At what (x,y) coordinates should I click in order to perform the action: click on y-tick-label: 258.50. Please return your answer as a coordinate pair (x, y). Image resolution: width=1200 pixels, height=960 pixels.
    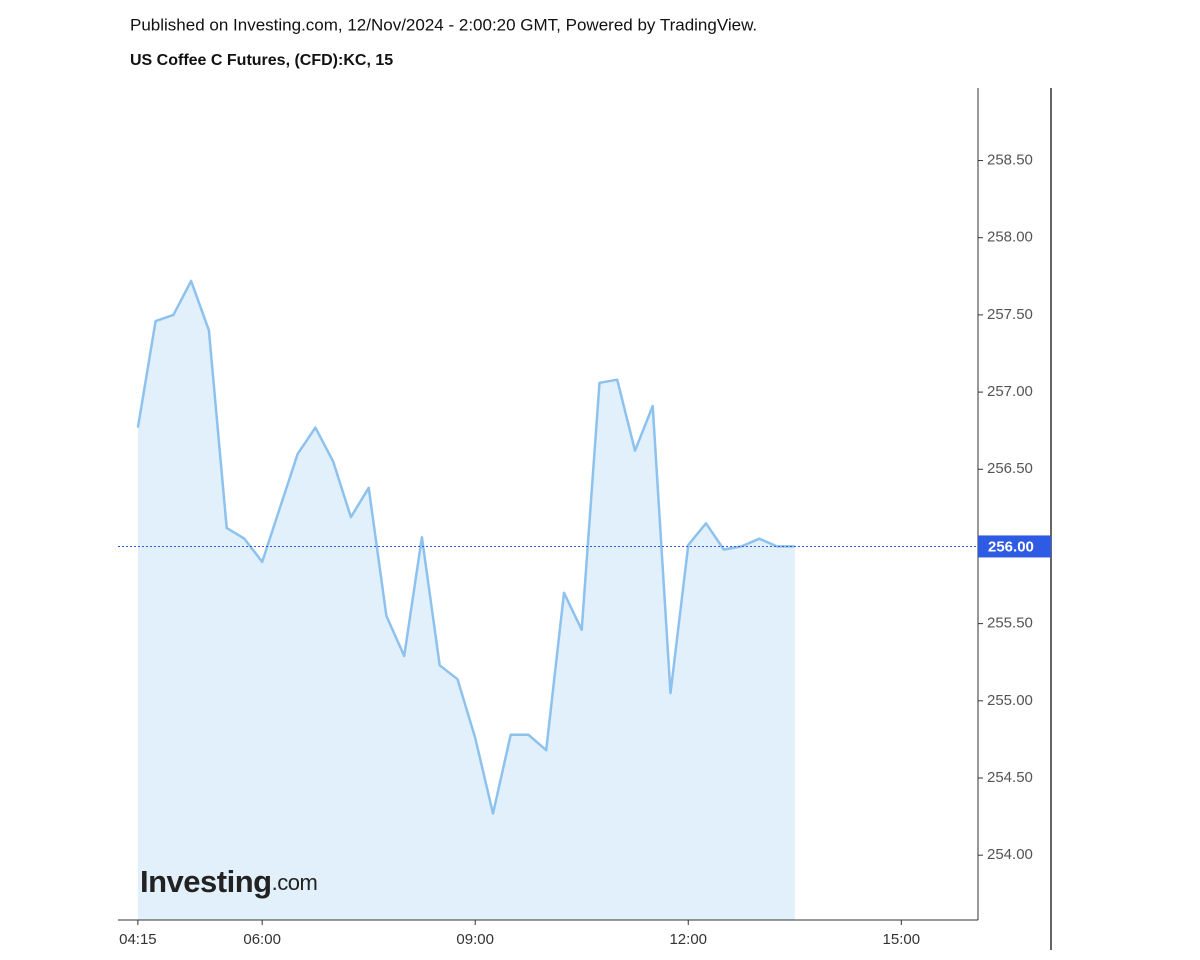
    Looking at the image, I should click on (1010, 160).